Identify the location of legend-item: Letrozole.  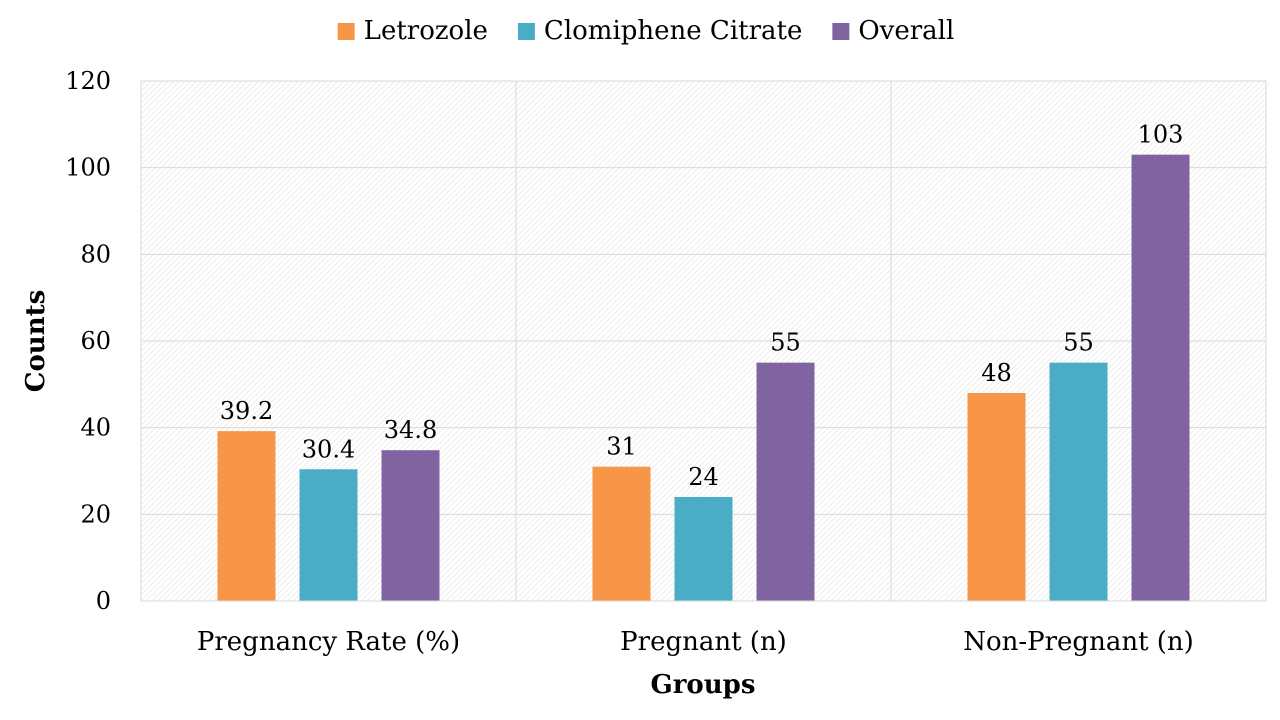
(412, 31).